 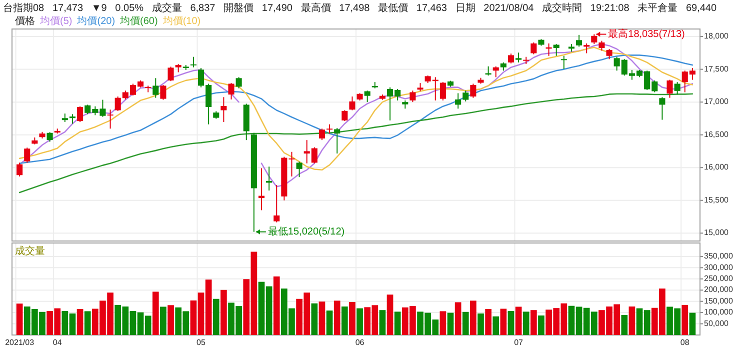 What do you see at coordinates (685, 342) in the screenshot?
I see `x-tick-label: 08` at bounding box center [685, 342].